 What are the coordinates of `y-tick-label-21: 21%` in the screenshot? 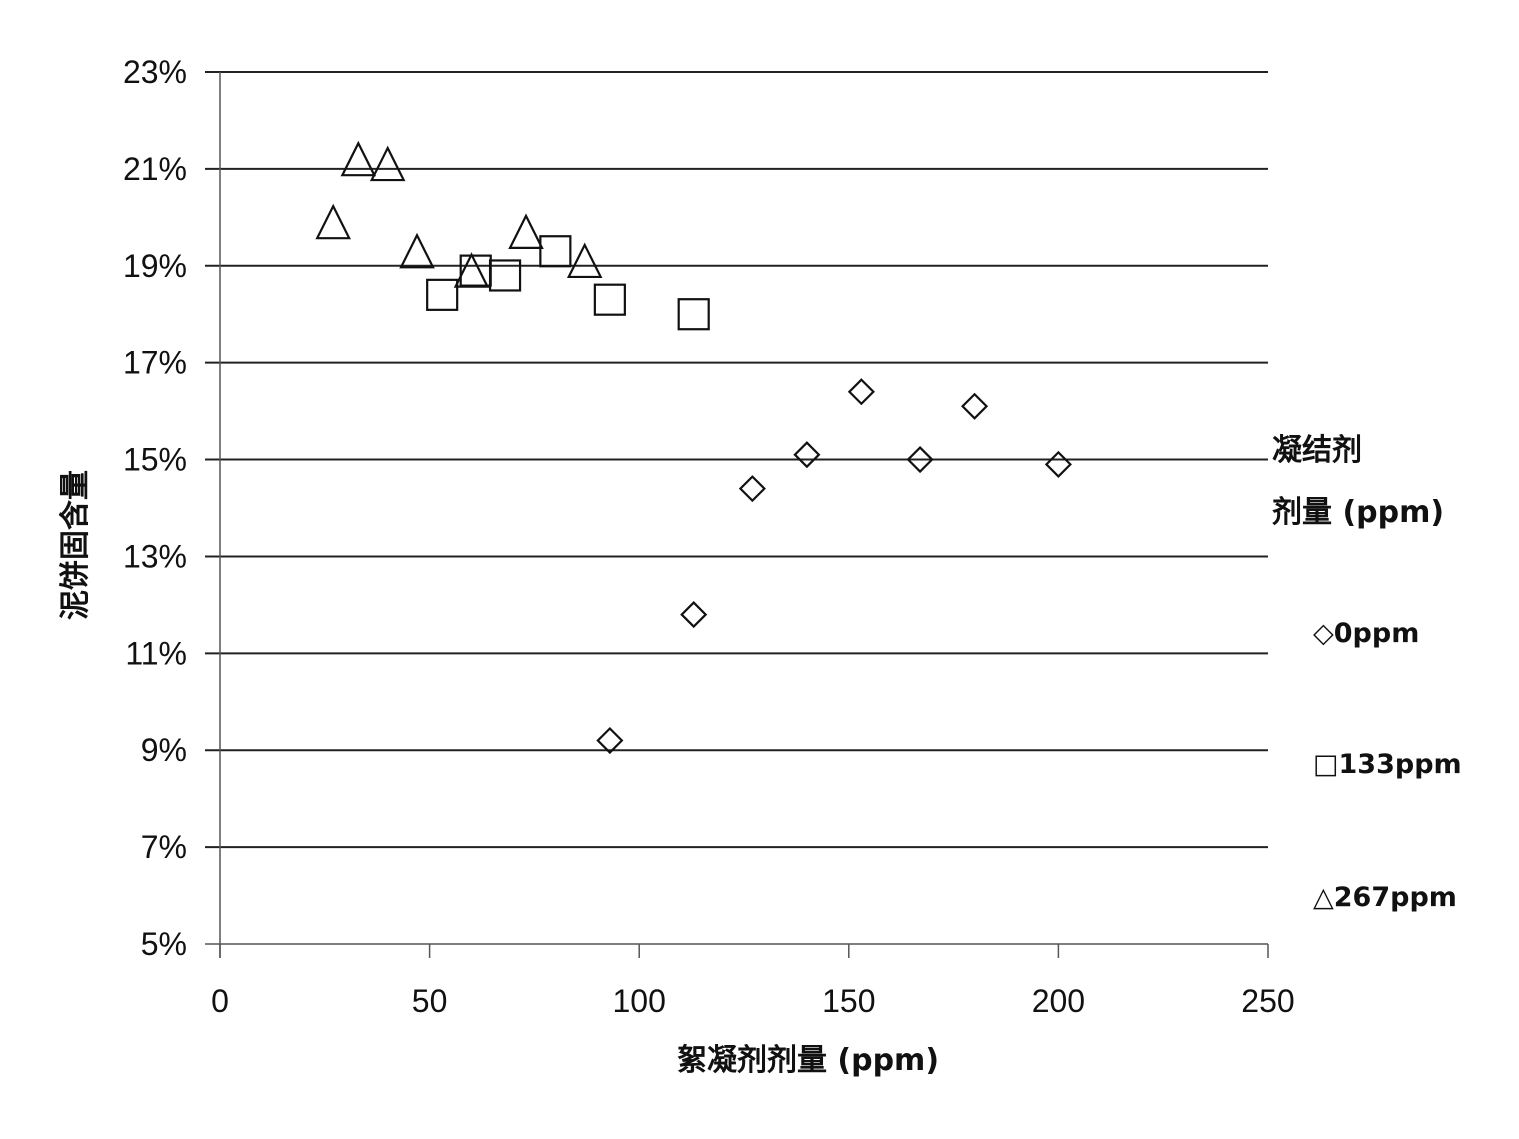 It's located at (155, 169).